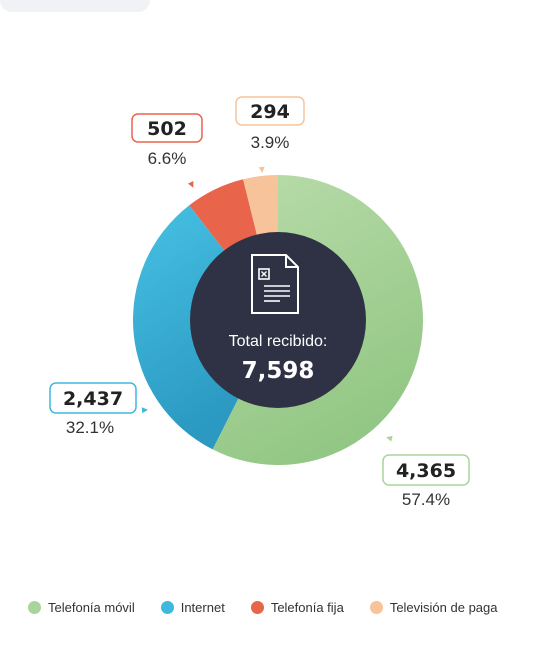 Image resolution: width=543 pixels, height=660 pixels. I want to click on legend-item-television-de-paga: Televisión de paga, so click(433, 607).